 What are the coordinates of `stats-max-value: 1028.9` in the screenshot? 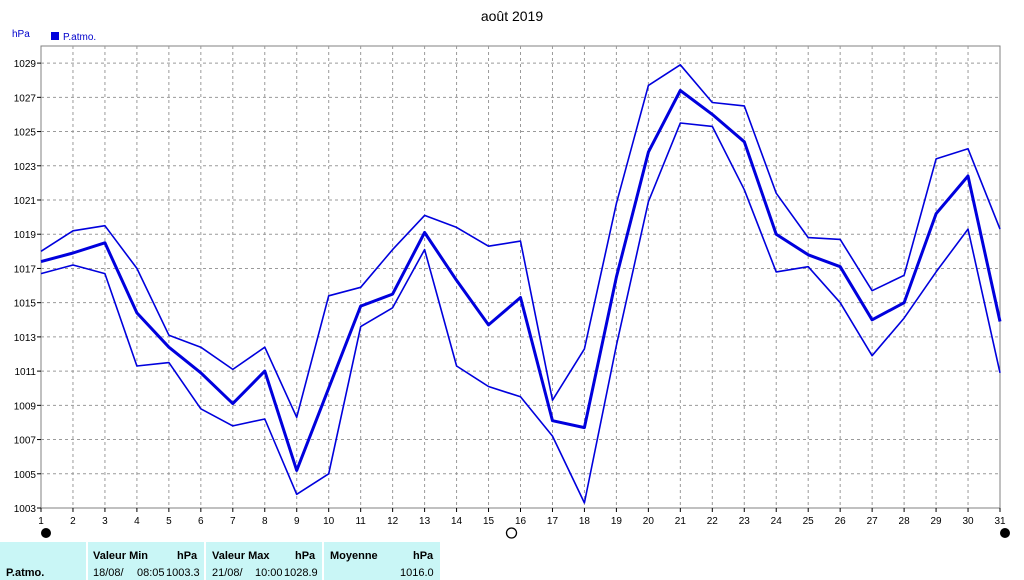 It's located at (301, 573).